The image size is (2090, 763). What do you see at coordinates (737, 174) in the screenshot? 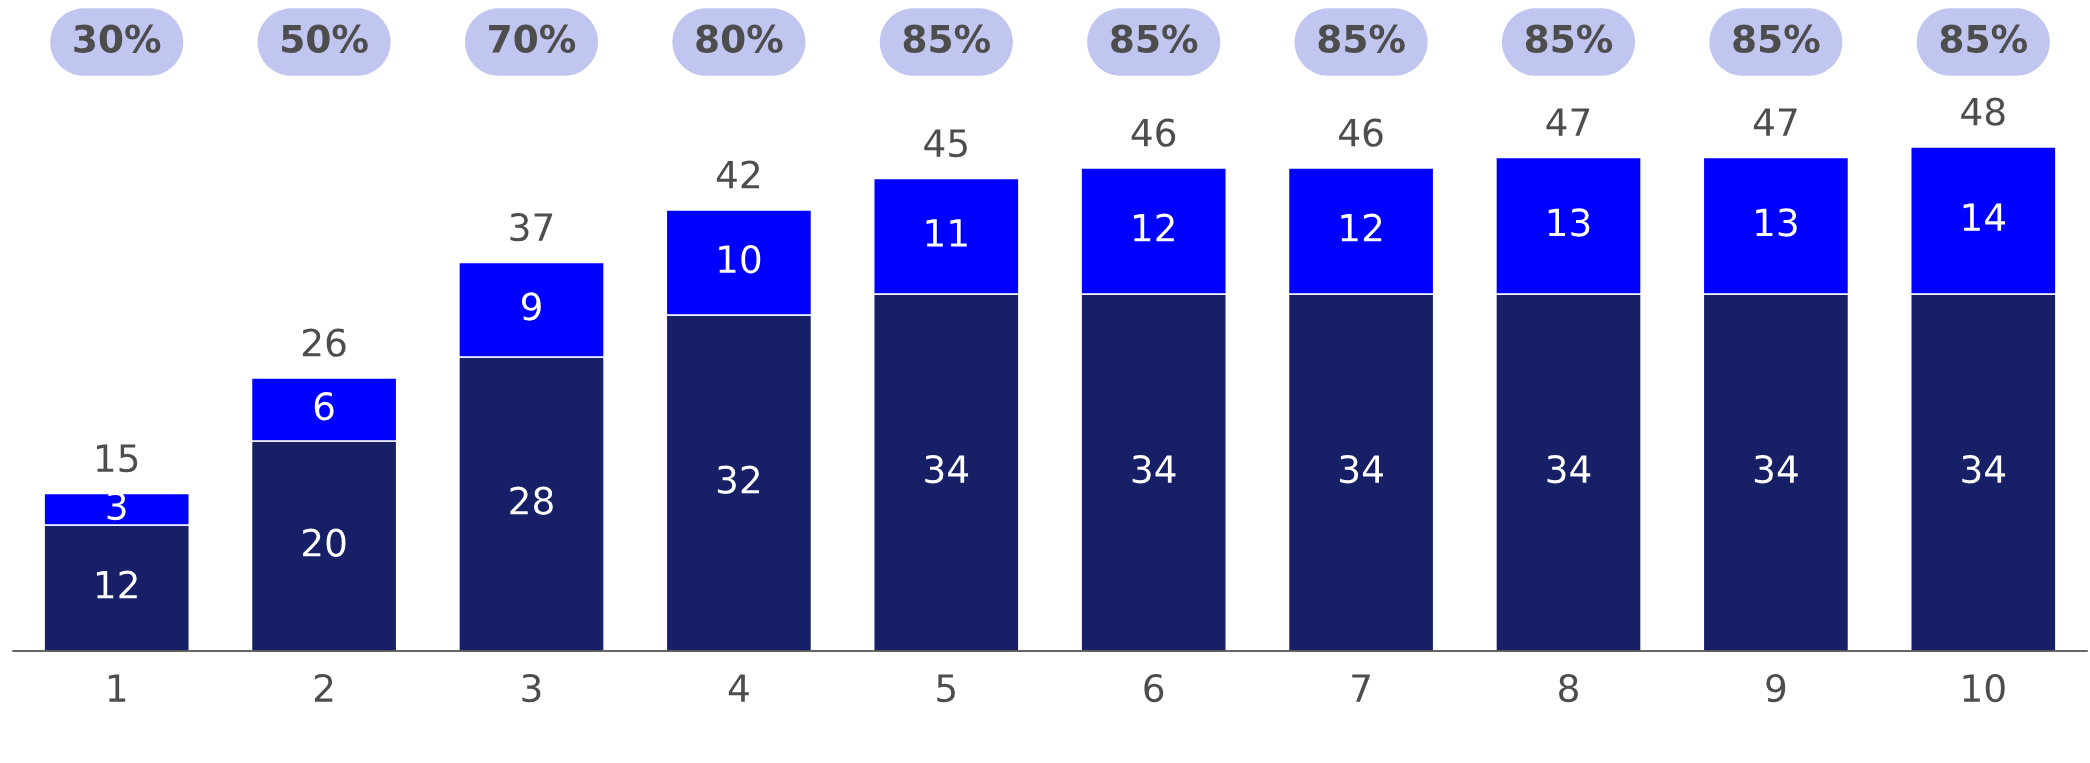
I see `total-label: 42` at bounding box center [737, 174].